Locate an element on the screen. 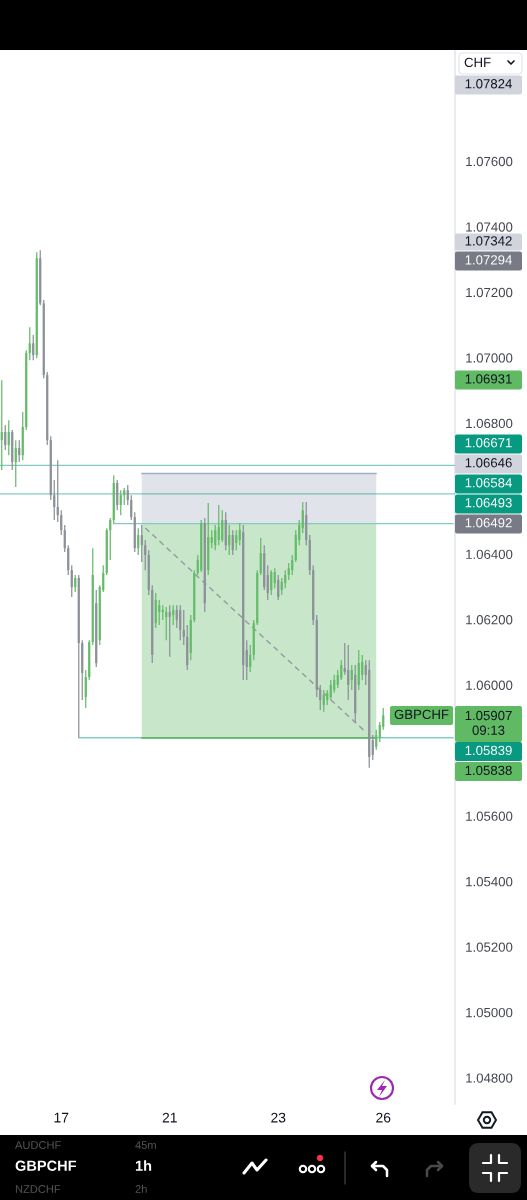 The width and height of the screenshot is (527, 1200). y-tick-label: 1.05400 is located at coordinates (489, 881).